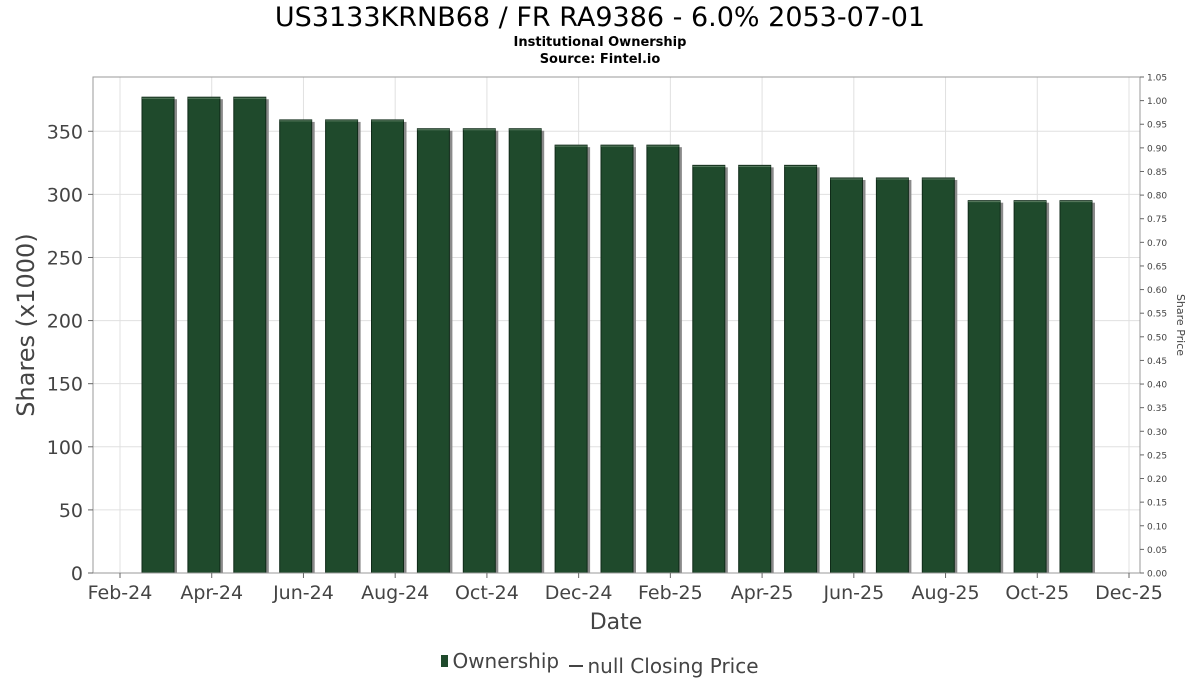  I want to click on y2-tick-label: 0.00, so click(1157, 575).